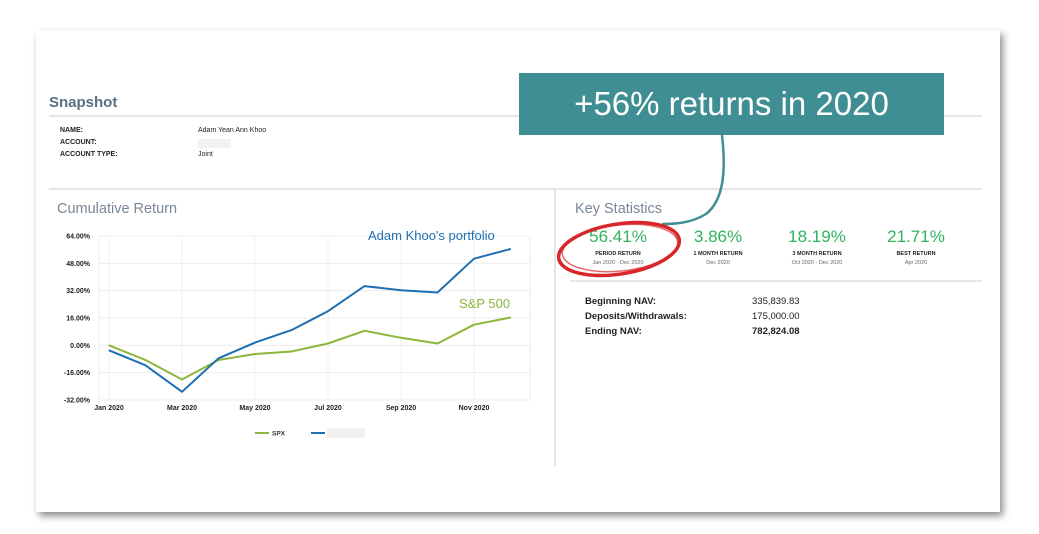 Image resolution: width=1039 pixels, height=534 pixels. What do you see at coordinates (515, 116) in the screenshot?
I see `snapshot-divider` at bounding box center [515, 116].